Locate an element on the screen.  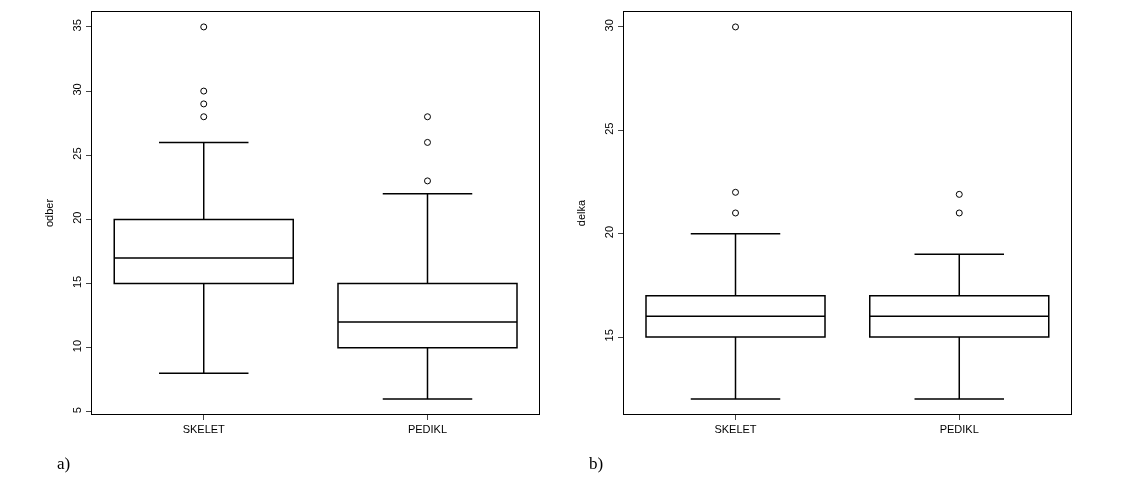
text: a) is located at coordinates (64, 463).